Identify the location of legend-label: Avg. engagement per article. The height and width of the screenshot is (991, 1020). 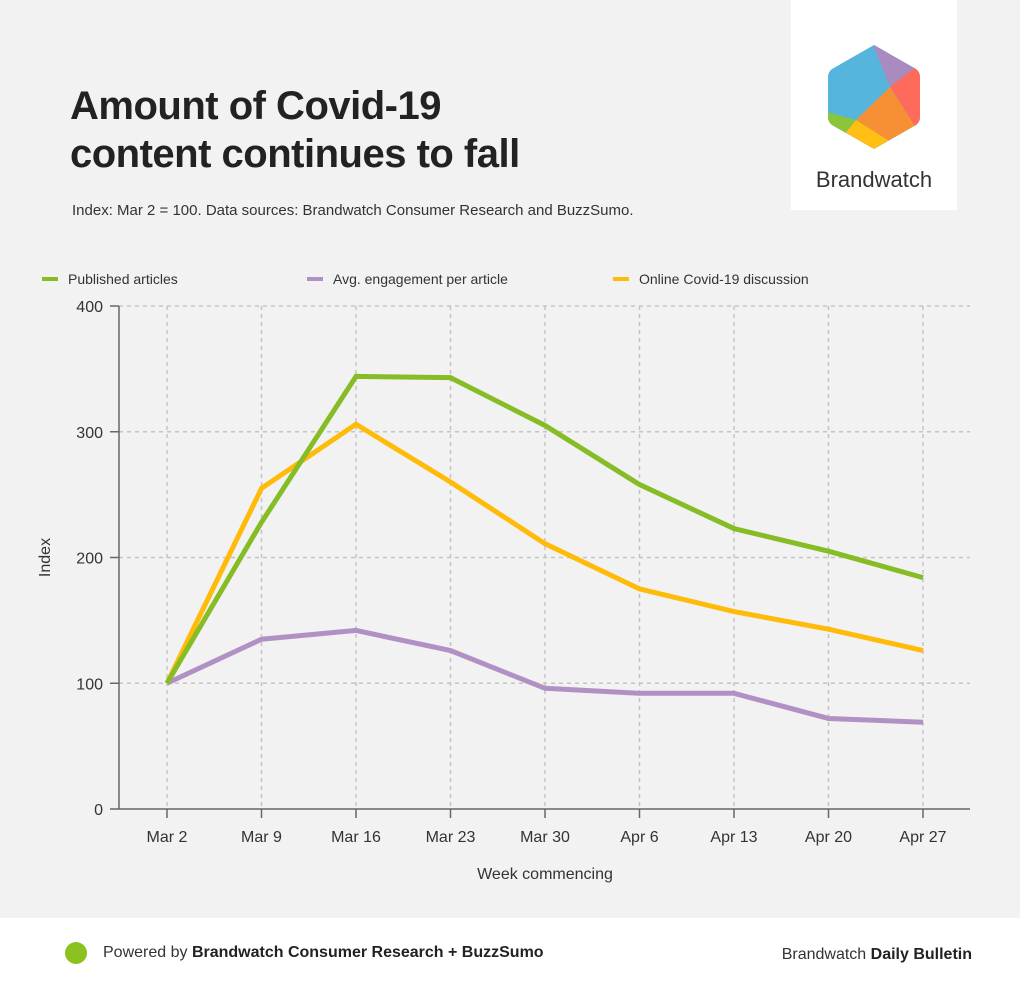
(420, 279).